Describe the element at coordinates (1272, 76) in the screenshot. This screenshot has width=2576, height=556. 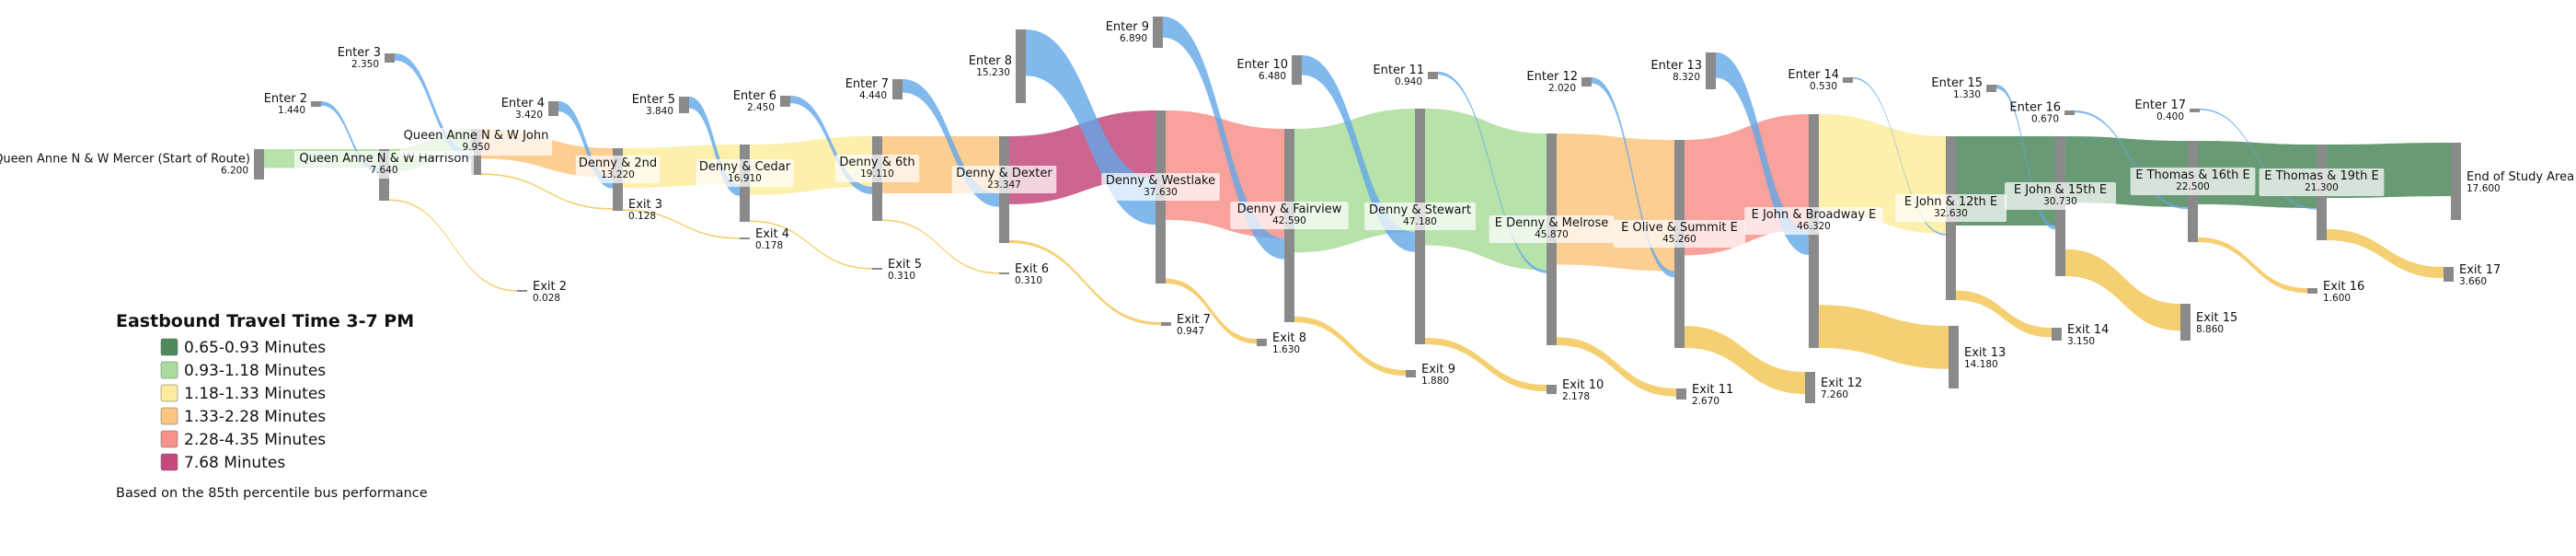
I see `node-value: 6.480` at that location.